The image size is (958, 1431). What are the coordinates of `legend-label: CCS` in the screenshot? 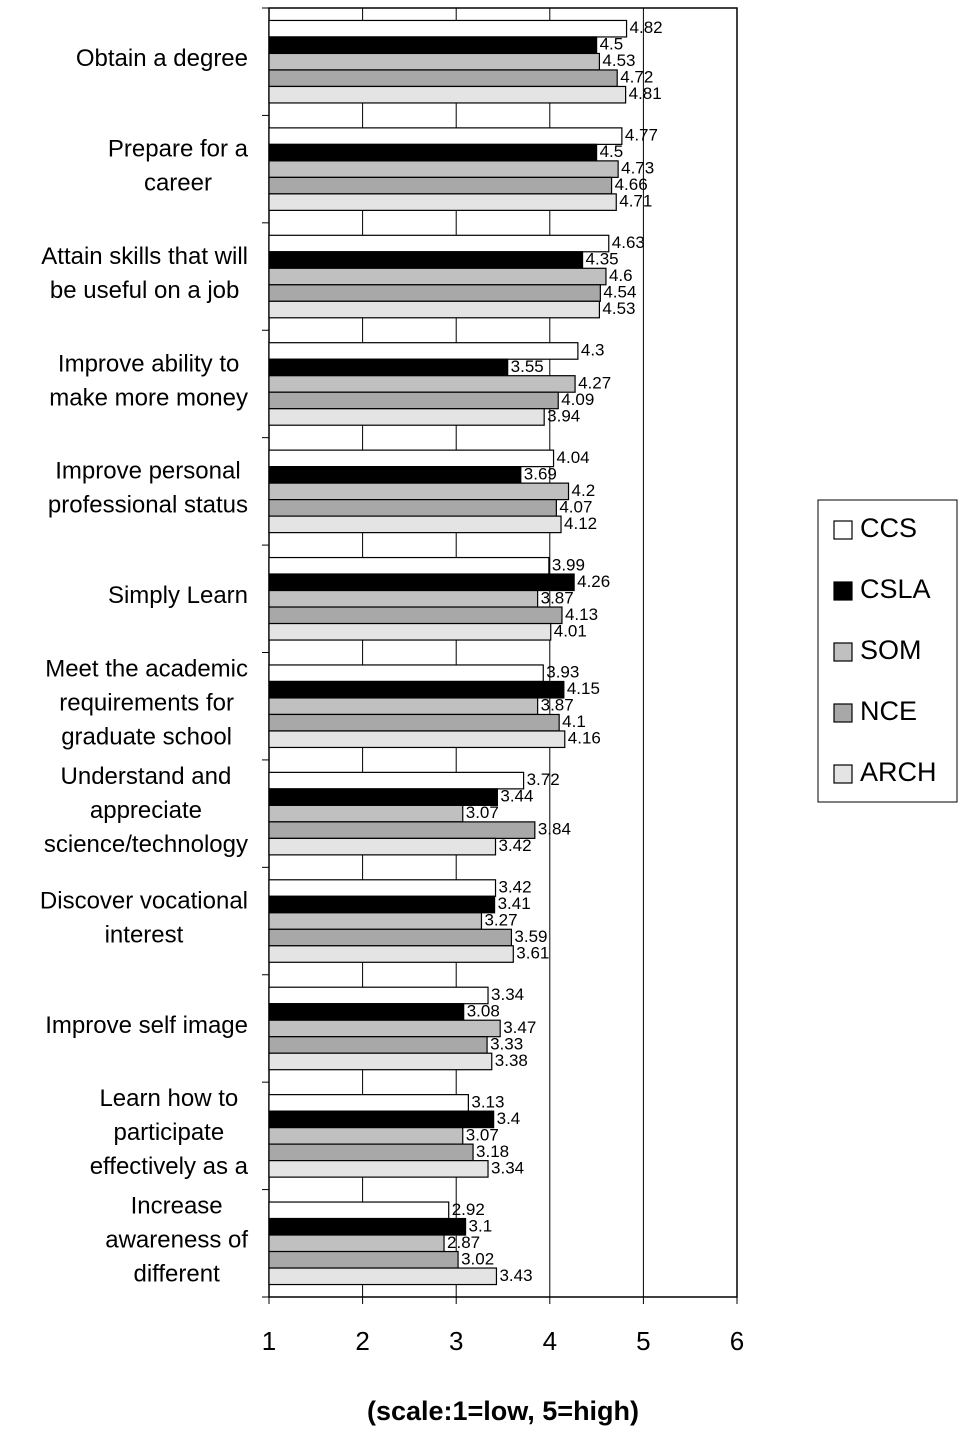 It's located at (888, 528).